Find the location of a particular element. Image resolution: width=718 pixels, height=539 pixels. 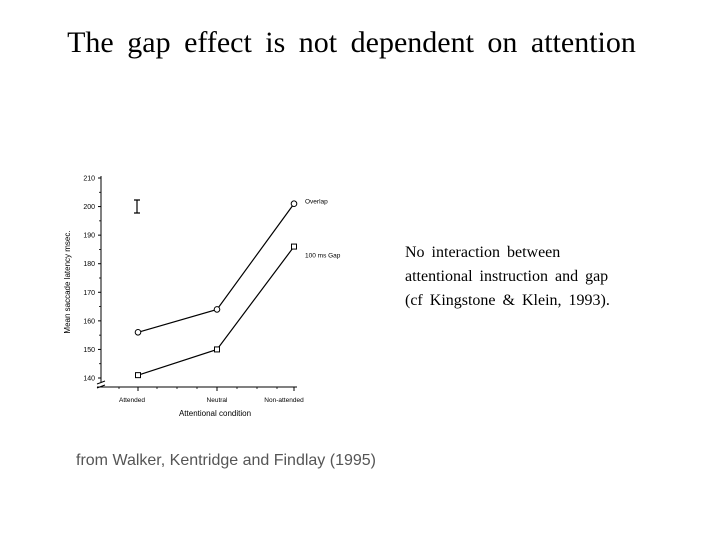

chart-marks: Overlap 100 ms Gap is located at coordinates (237, 289).